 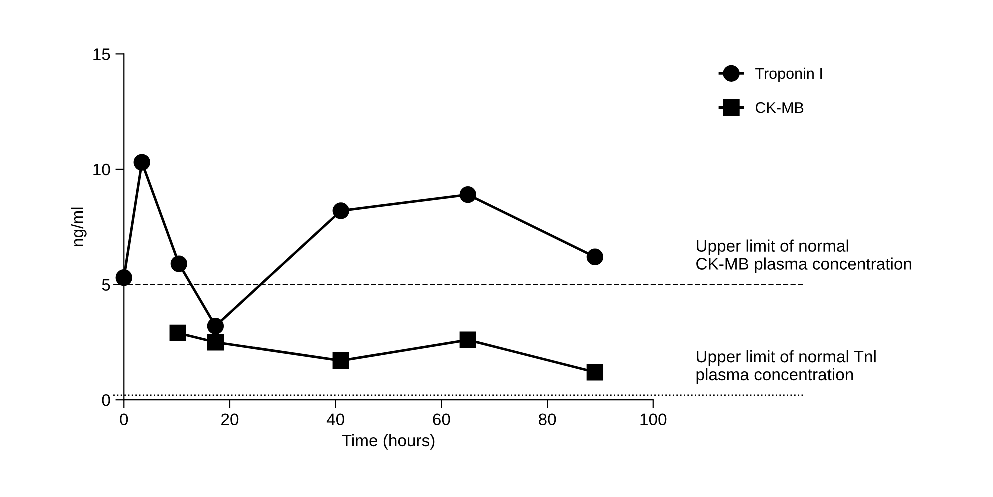 I want to click on y-axis-title: ng/ml, so click(x=79, y=227).